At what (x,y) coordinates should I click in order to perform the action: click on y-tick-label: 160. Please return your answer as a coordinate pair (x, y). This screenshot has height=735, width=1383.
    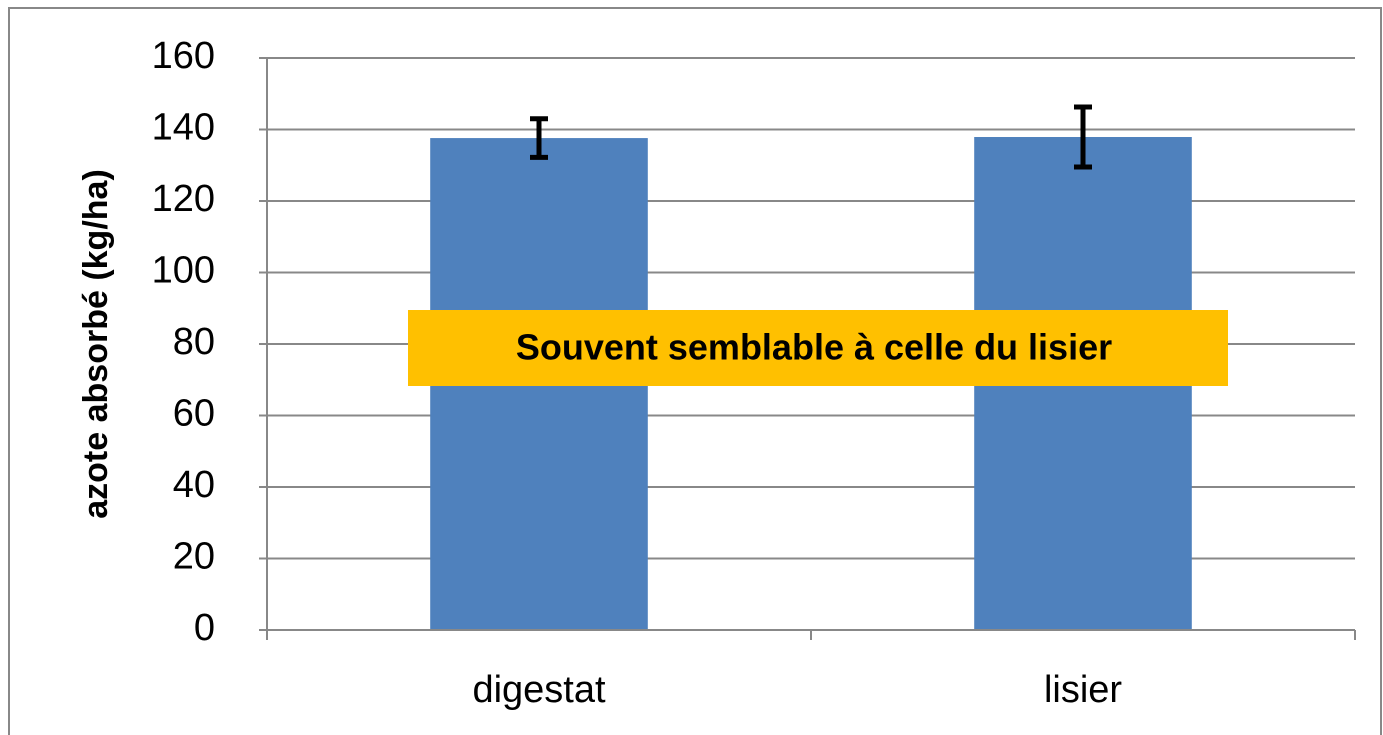
    Looking at the image, I should click on (183, 56).